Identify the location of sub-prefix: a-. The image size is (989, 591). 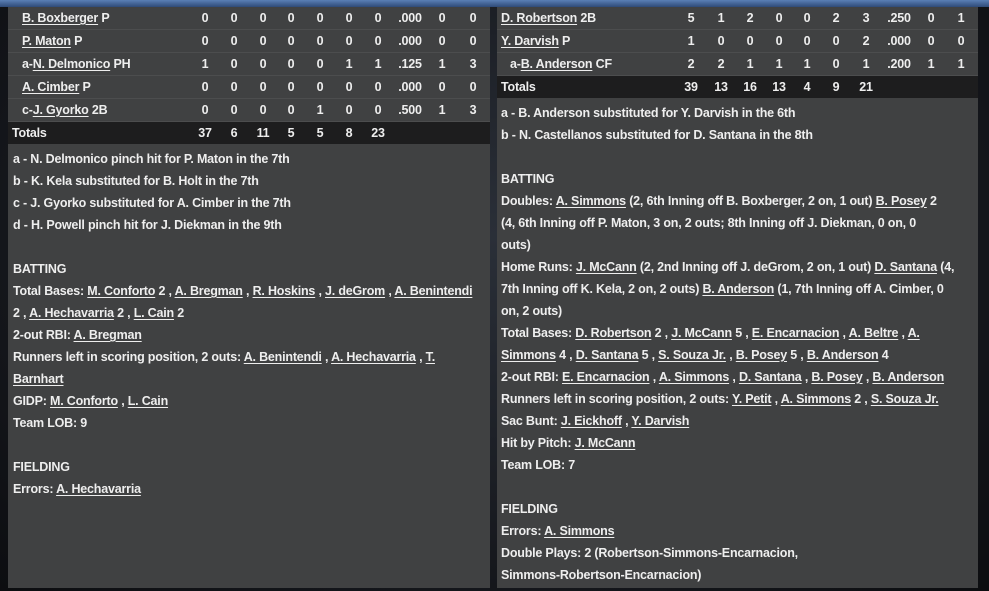
(27, 64).